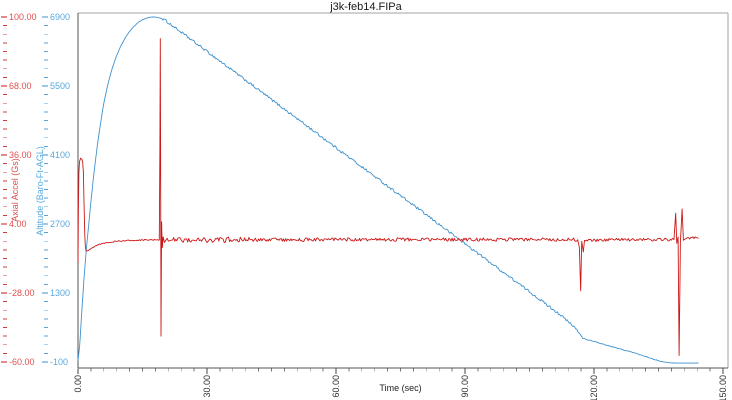 This screenshot has width=732, height=400. What do you see at coordinates (465, 386) in the screenshot?
I see `x-tick-label: 90.00` at bounding box center [465, 386].